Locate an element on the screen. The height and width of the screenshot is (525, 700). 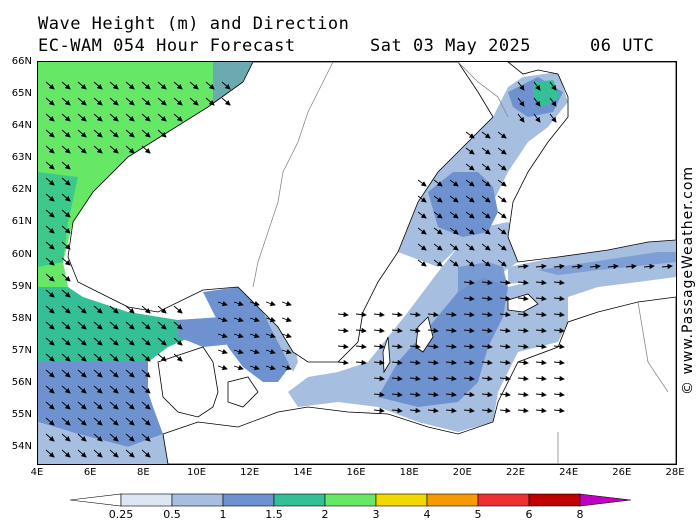
legend-swatch is located at coordinates (554, 500).